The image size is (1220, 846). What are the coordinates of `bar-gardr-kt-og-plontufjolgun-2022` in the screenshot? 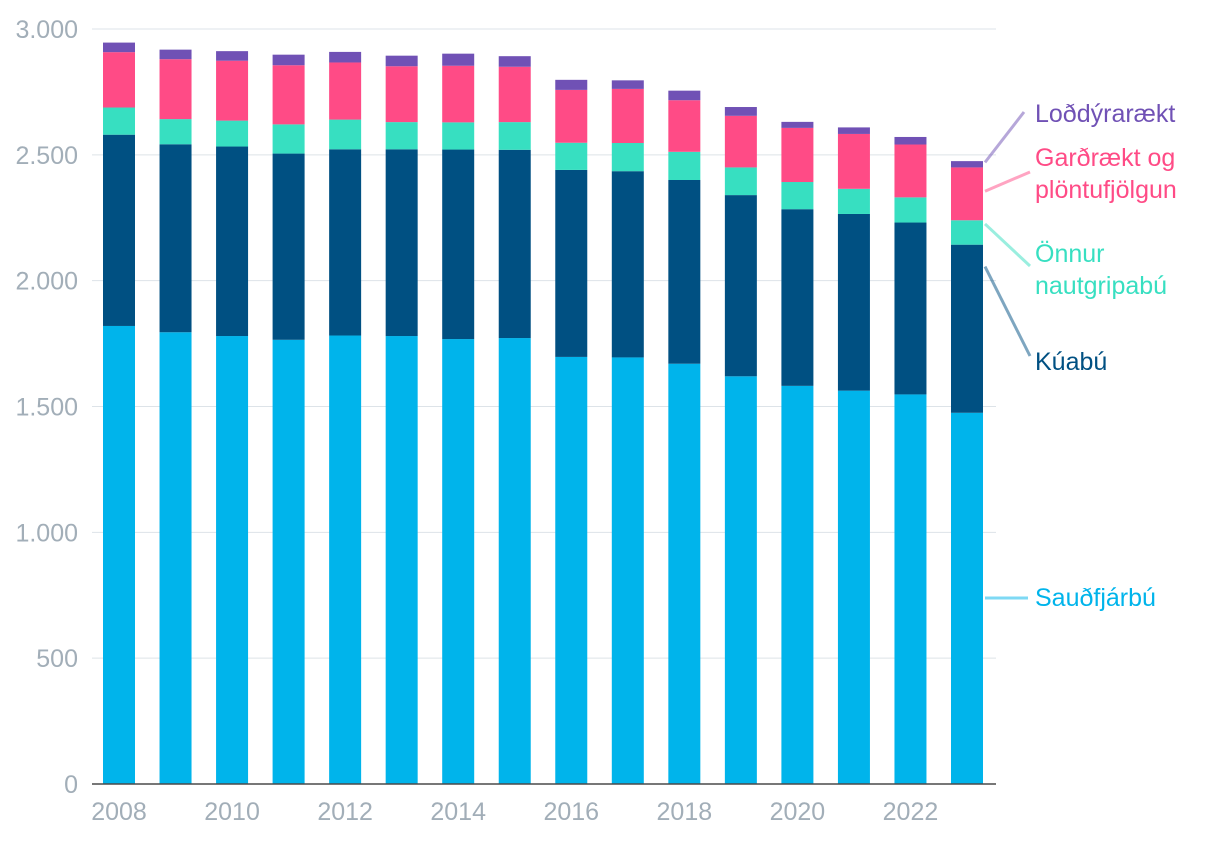 It's located at (910, 171).